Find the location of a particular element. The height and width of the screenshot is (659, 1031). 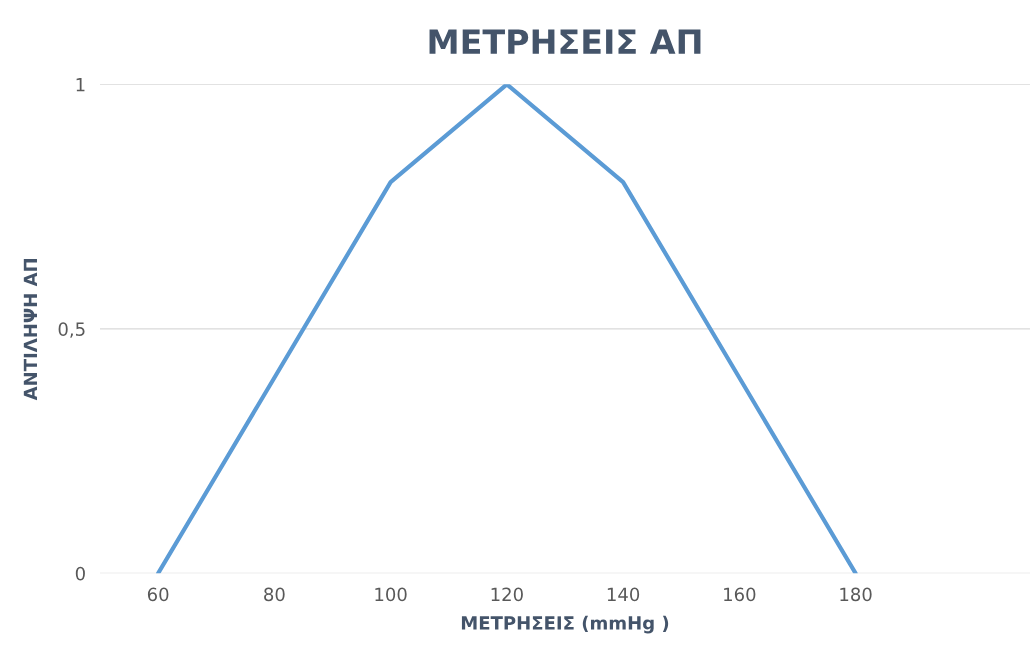

chart-title: ΜΕΤΡΗΣΕΙΣ ΑΠ is located at coordinates (565, 41).